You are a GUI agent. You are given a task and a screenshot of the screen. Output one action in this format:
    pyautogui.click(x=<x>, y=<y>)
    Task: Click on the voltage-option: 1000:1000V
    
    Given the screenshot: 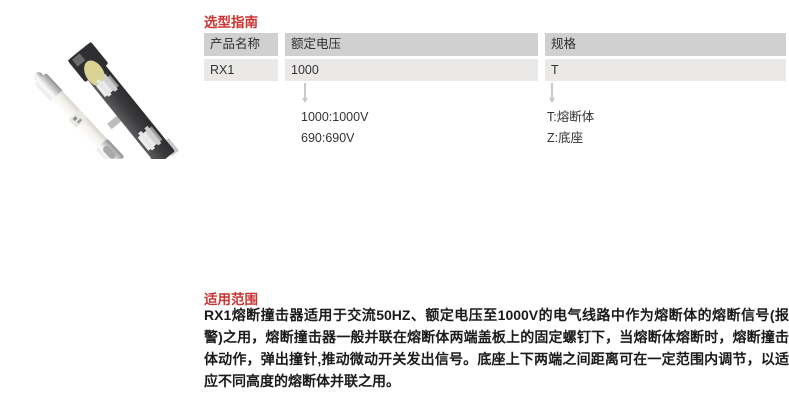 What is the action you would take?
    pyautogui.click(x=335, y=117)
    